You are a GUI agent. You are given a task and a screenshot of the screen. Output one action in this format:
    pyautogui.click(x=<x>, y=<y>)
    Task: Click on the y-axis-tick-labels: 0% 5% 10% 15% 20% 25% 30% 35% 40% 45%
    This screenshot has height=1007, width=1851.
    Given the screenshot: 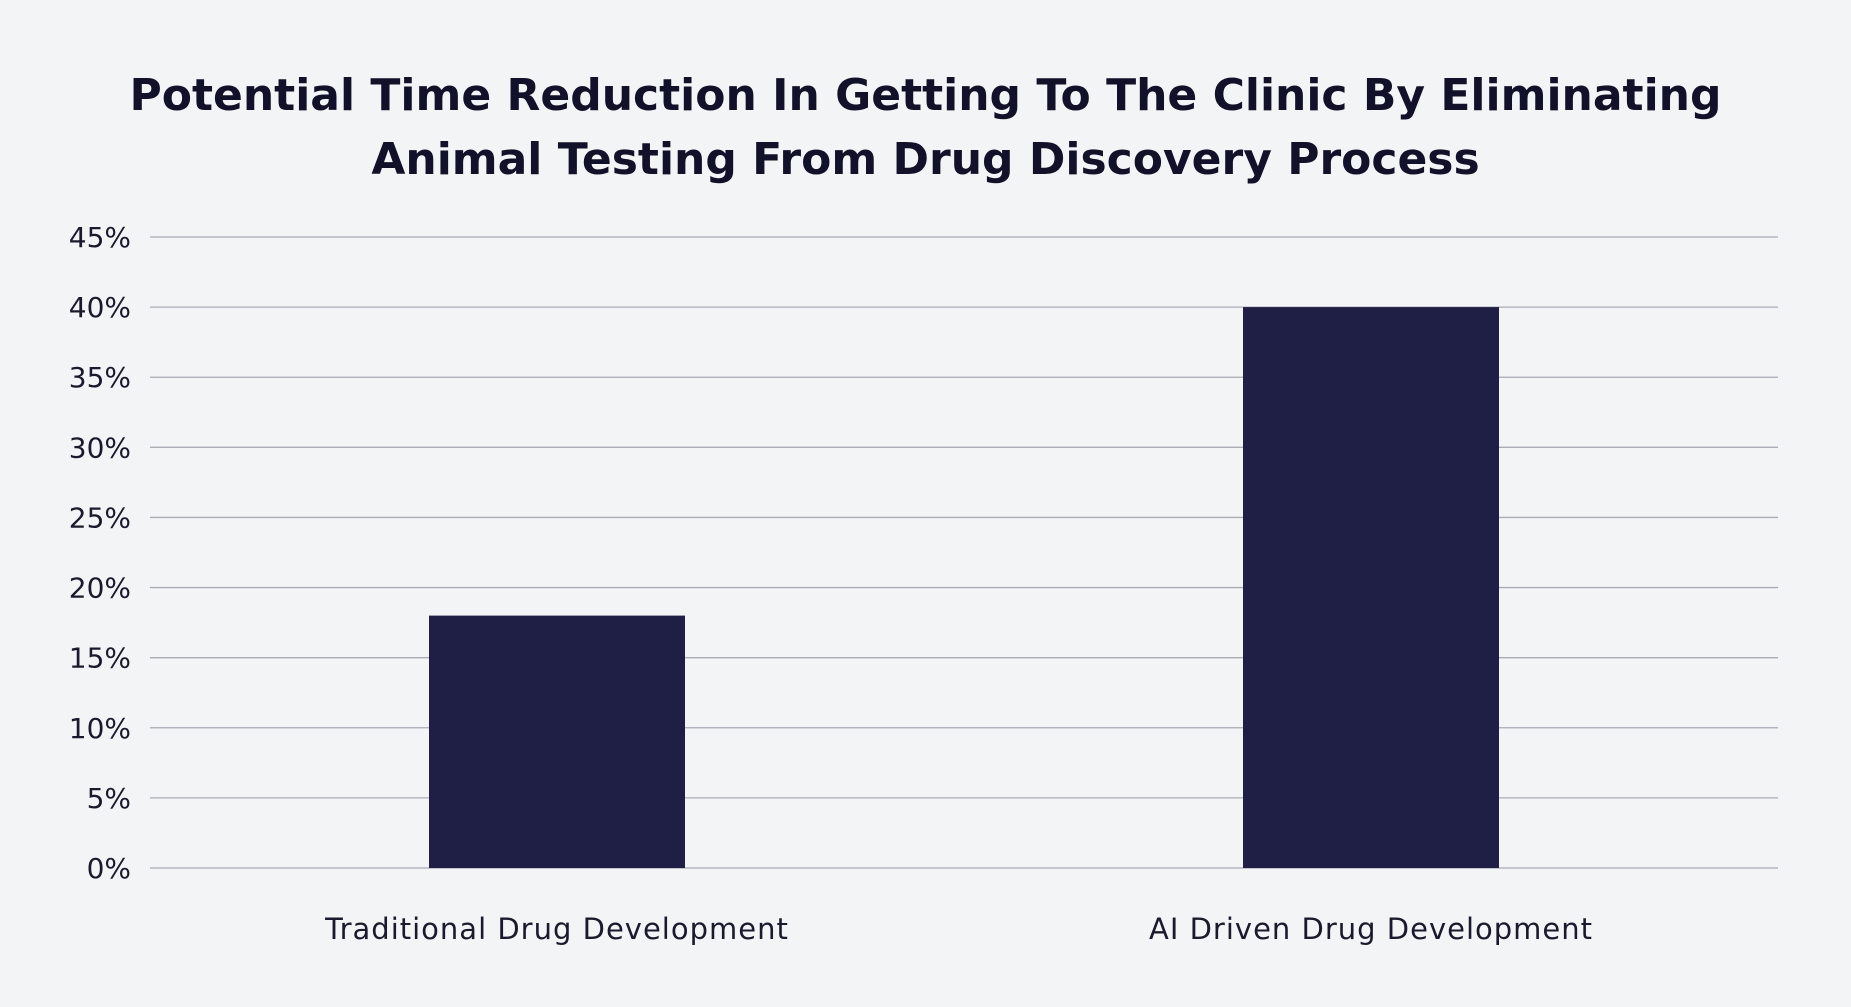 What is the action you would take?
    pyautogui.click(x=100, y=553)
    